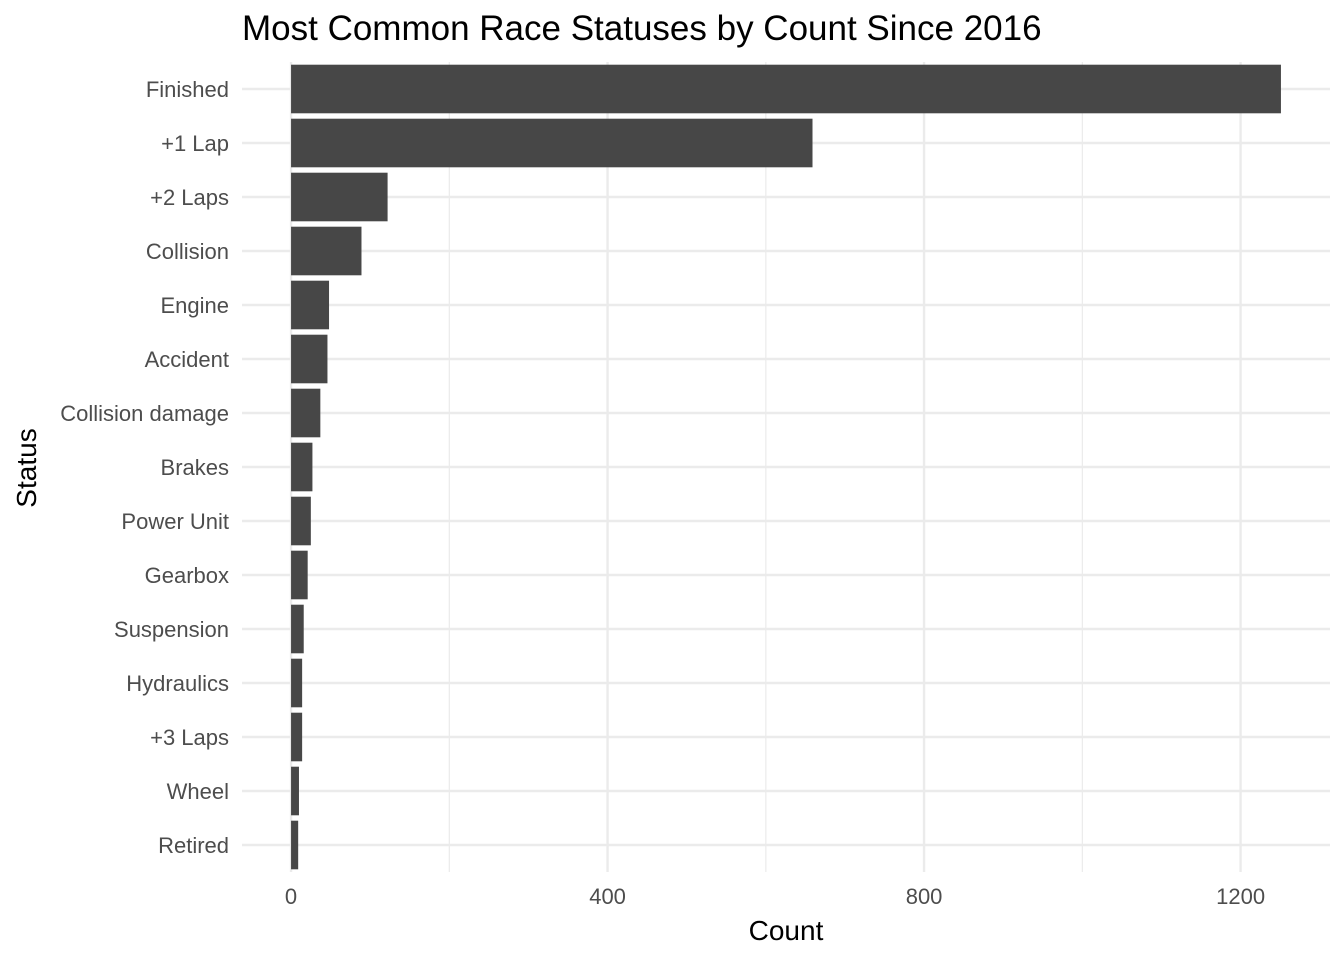 This screenshot has height=960, width=1344. I want to click on x-tick-label: 1200, so click(1240, 896).